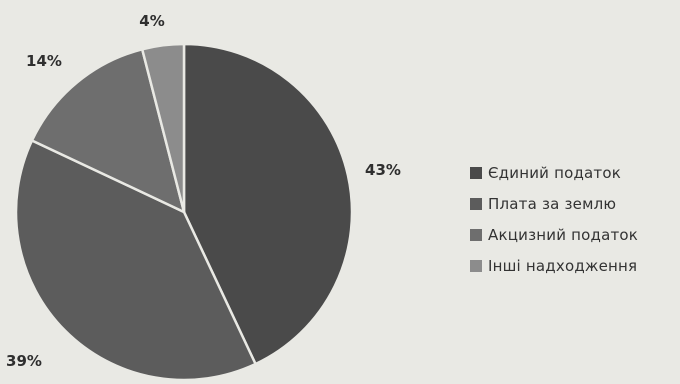 The height and width of the screenshot is (384, 680). I want to click on slice-label-3: 4%, so click(151, 21).